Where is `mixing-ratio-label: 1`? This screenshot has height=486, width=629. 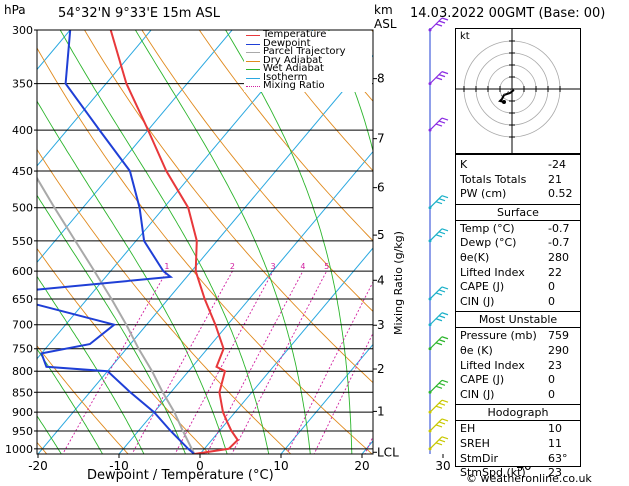
mixing-ratio-label: 1 is located at coordinates (166, 266).